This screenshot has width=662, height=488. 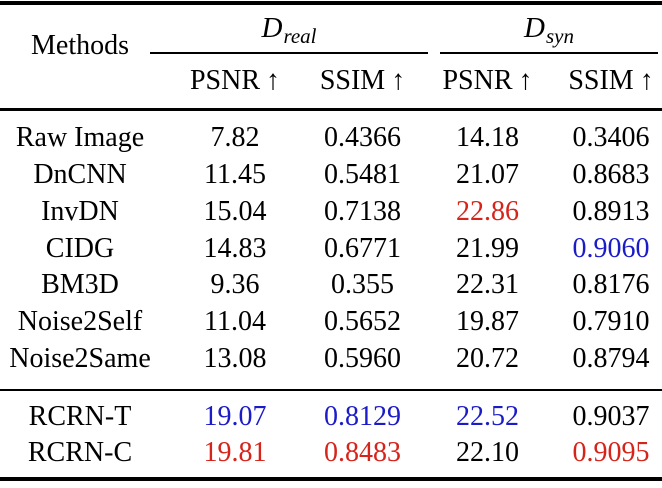 I want to click on table-row: RCRN-C 19.81 0.8483 22.10 0.9095, so click(x=331, y=452).